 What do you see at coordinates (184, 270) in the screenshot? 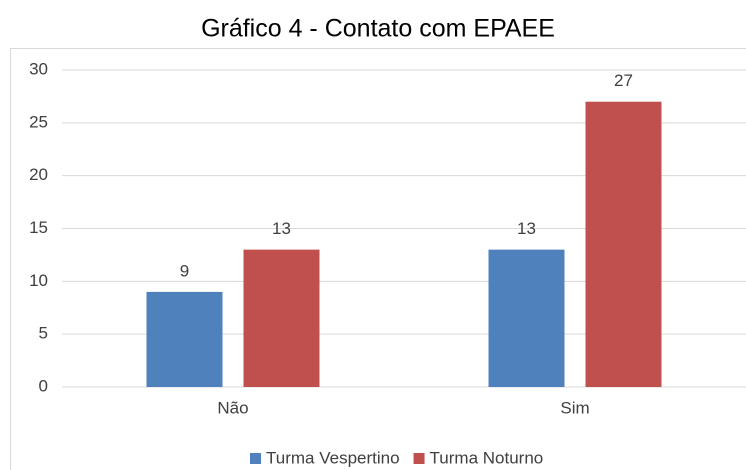
I see `data-label: 9` at bounding box center [184, 270].